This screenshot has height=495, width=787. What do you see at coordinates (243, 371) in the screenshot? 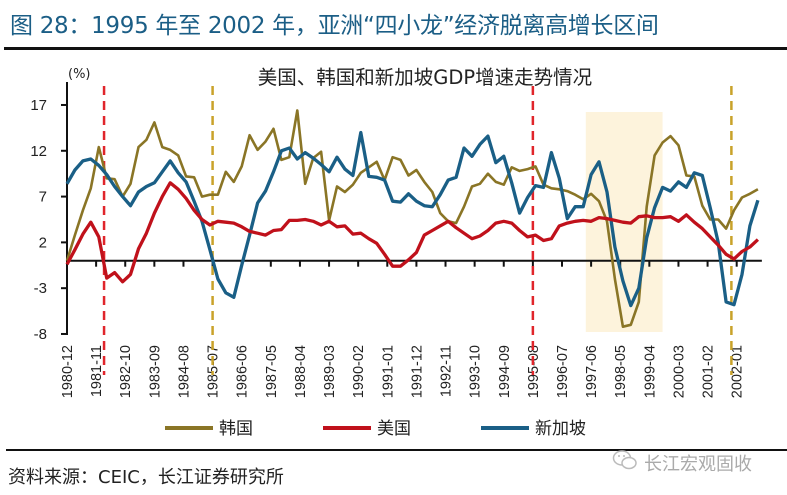
I see `x-tick-label: 1986-06` at bounding box center [243, 371].